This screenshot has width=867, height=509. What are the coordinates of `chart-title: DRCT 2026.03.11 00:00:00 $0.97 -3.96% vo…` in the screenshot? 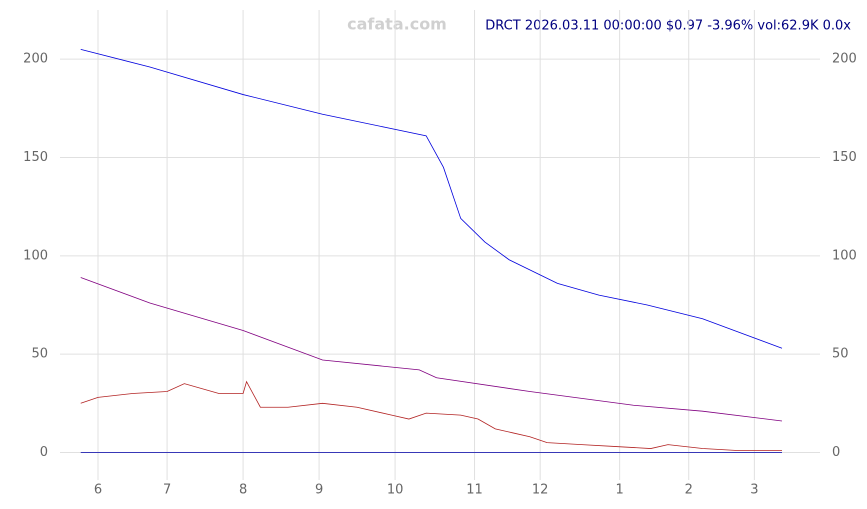 It's located at (668, 26).